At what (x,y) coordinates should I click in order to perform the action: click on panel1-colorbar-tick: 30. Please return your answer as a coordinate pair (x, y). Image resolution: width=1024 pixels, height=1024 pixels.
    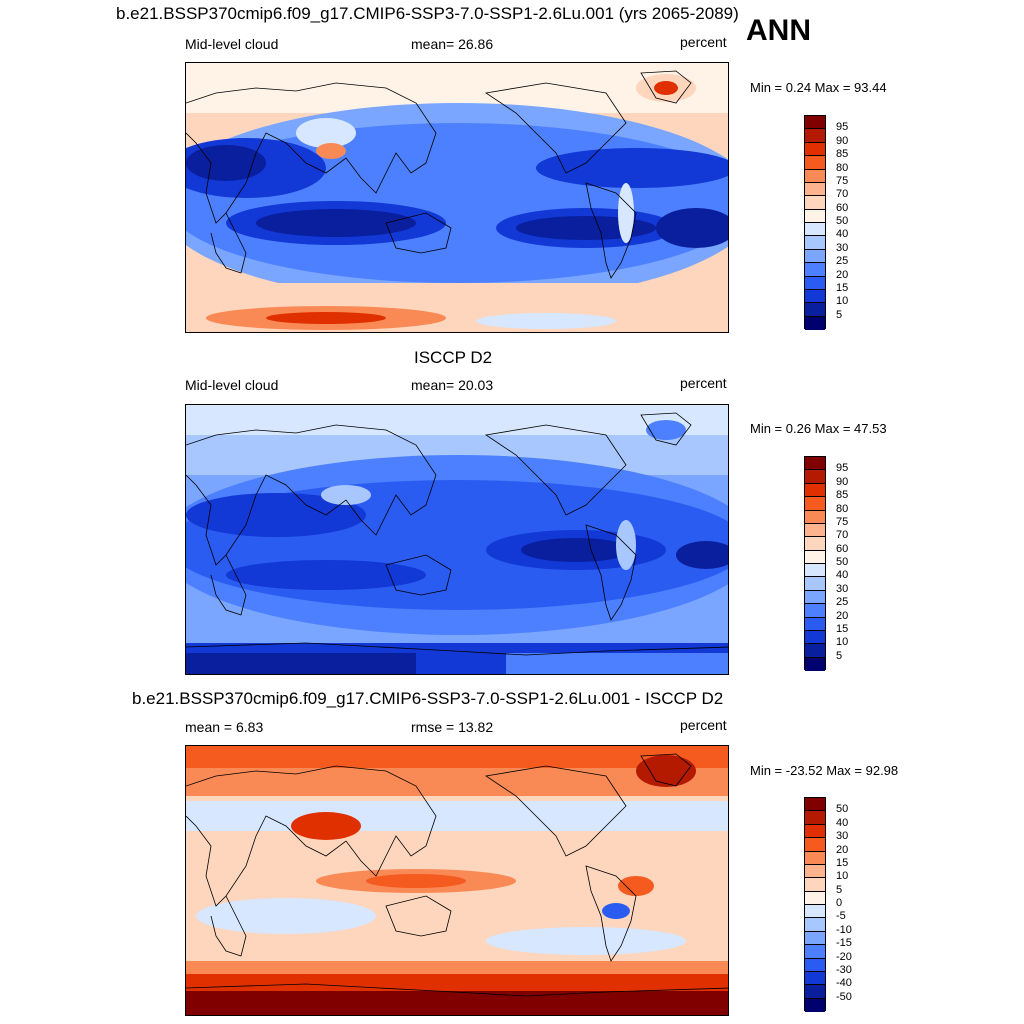
    Looking at the image, I should click on (842, 247).